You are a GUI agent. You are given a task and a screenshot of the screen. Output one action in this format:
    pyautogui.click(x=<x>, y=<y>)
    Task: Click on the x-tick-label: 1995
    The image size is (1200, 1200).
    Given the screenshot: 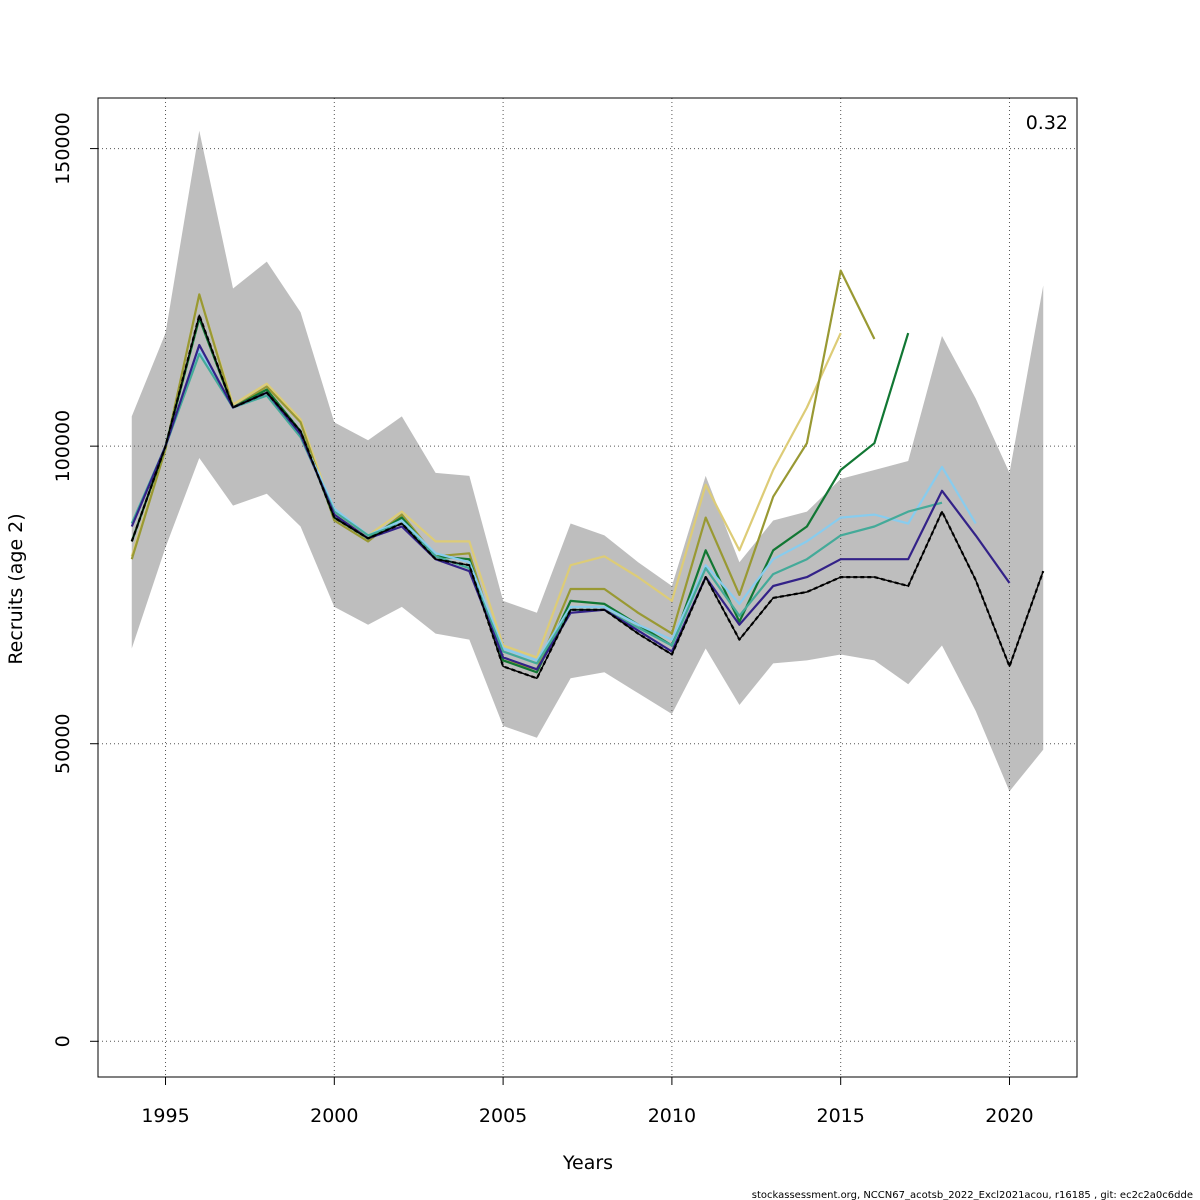 What is the action you would take?
    pyautogui.click(x=165, y=1116)
    